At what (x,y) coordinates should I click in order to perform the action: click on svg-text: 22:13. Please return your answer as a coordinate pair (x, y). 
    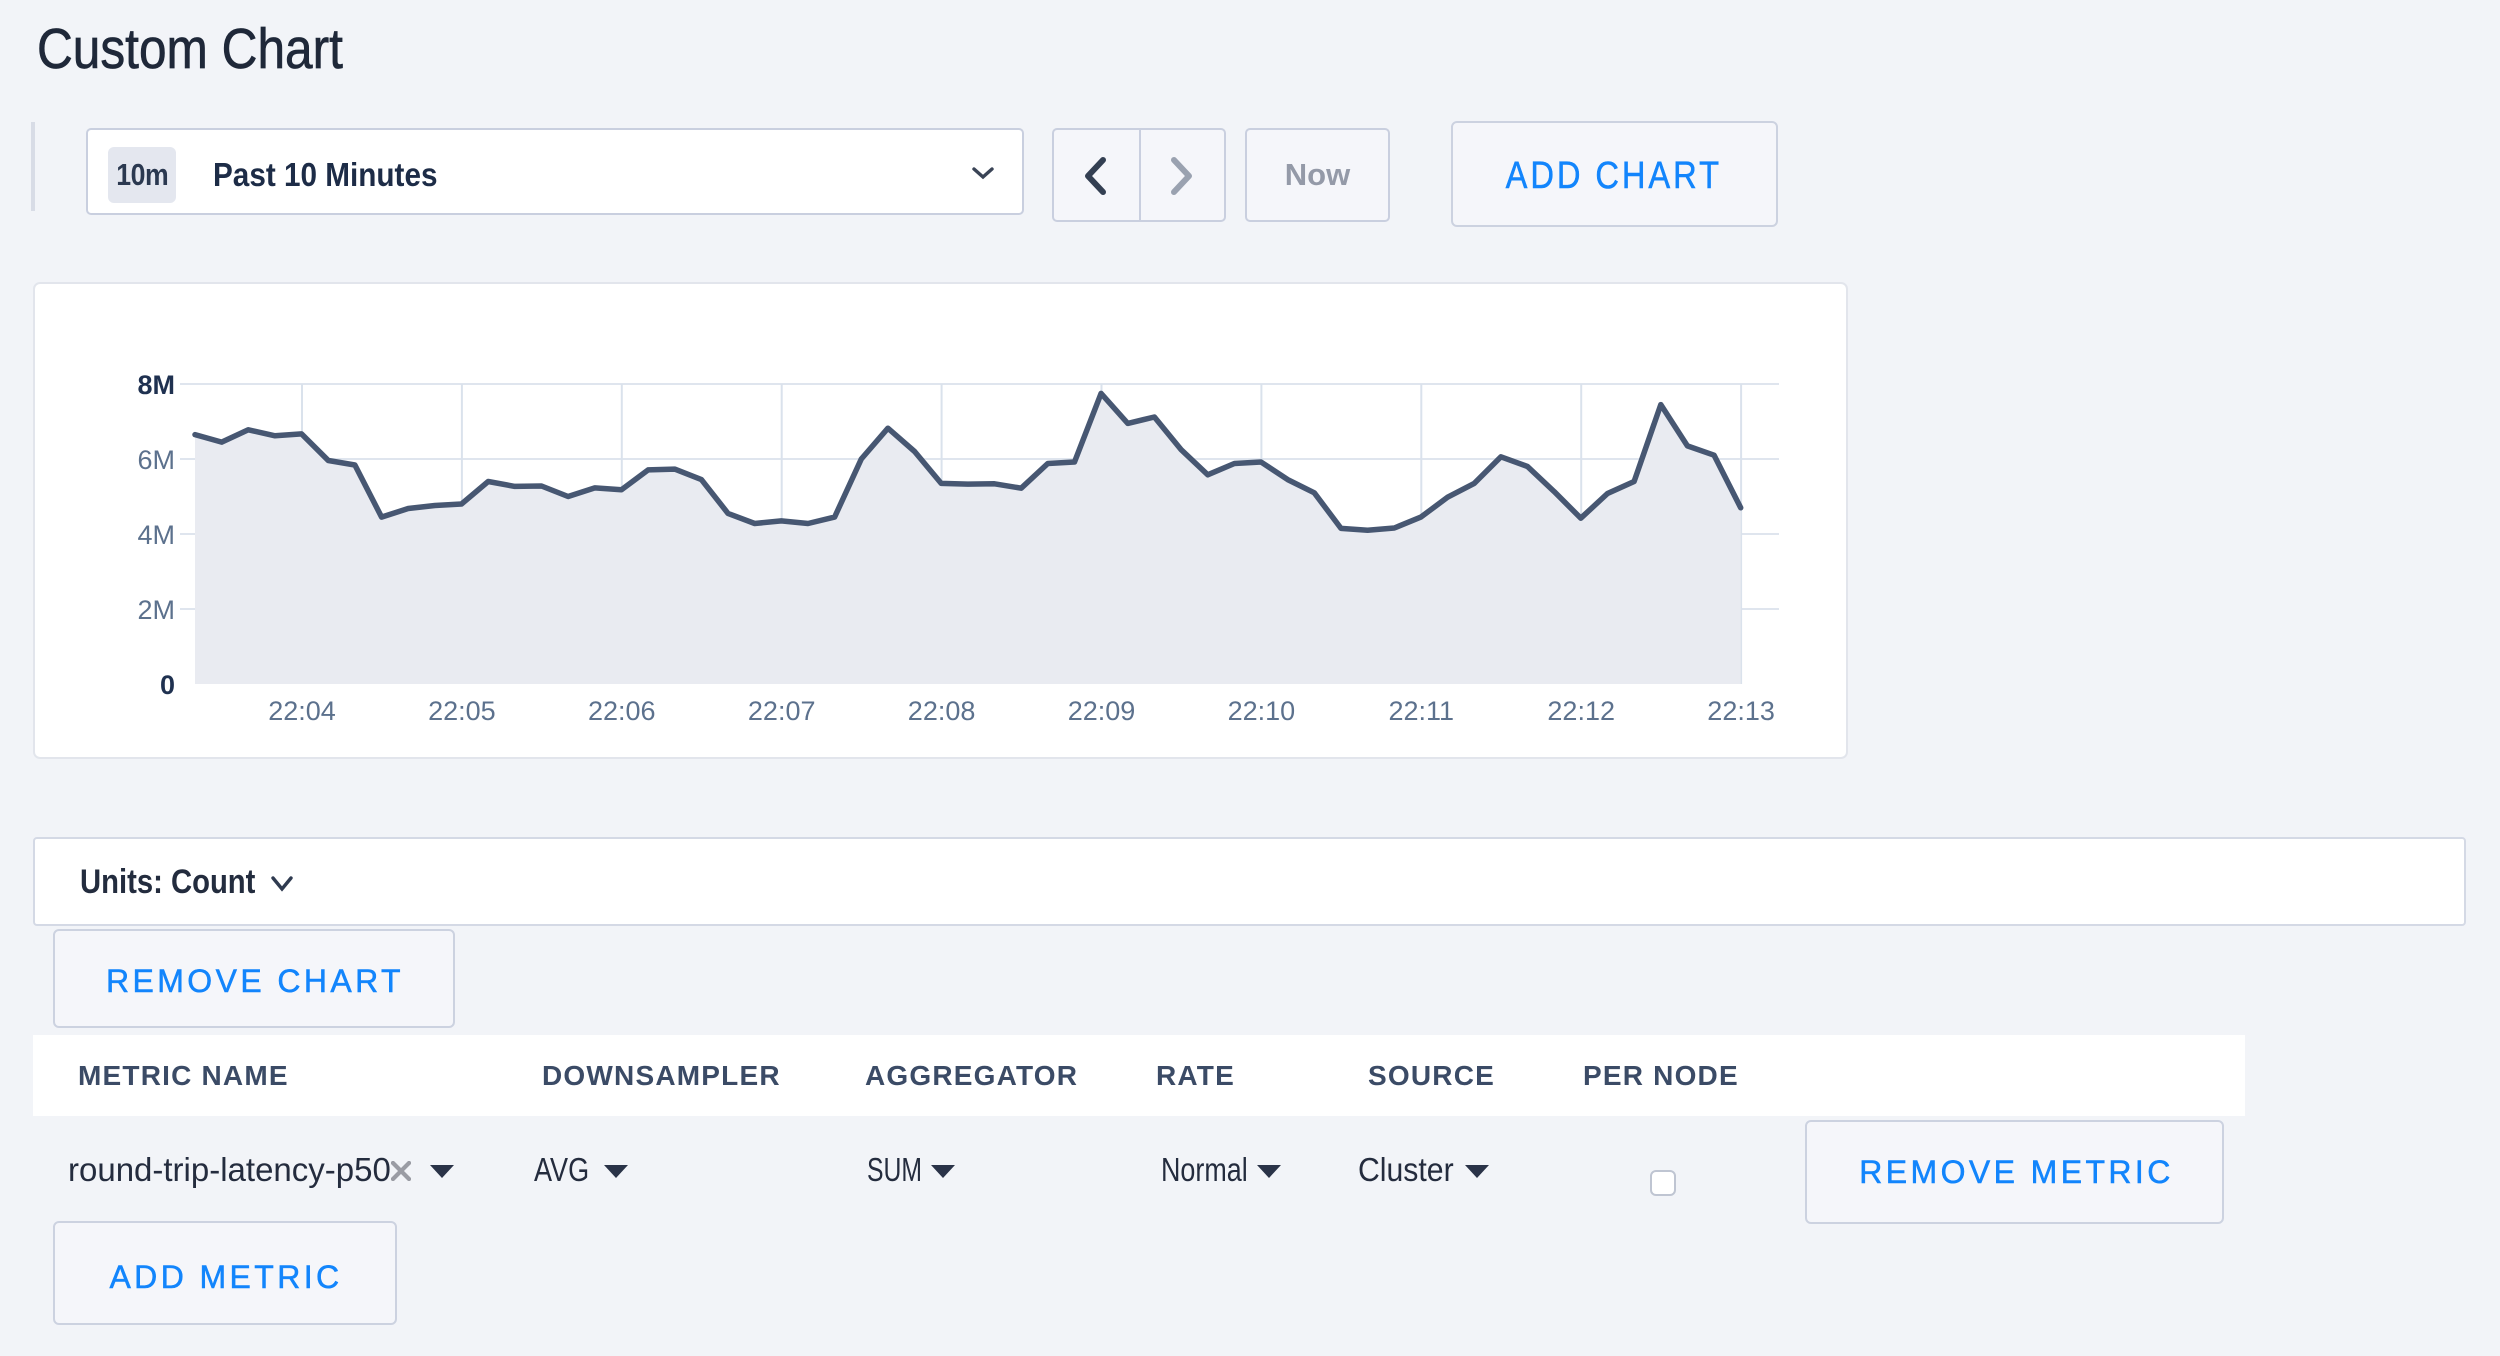
    Looking at the image, I should click on (1741, 711).